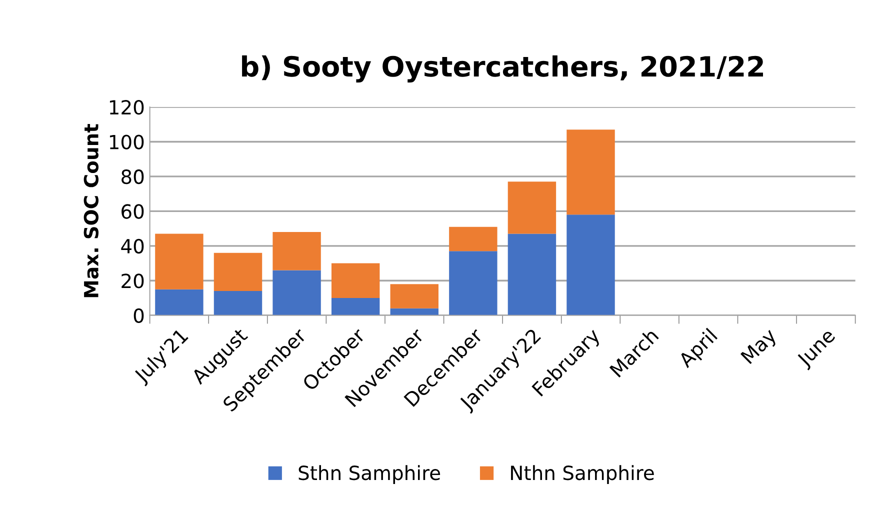 The width and height of the screenshot is (871, 517). I want to click on legend-label: Nthn Samphire, so click(582, 474).